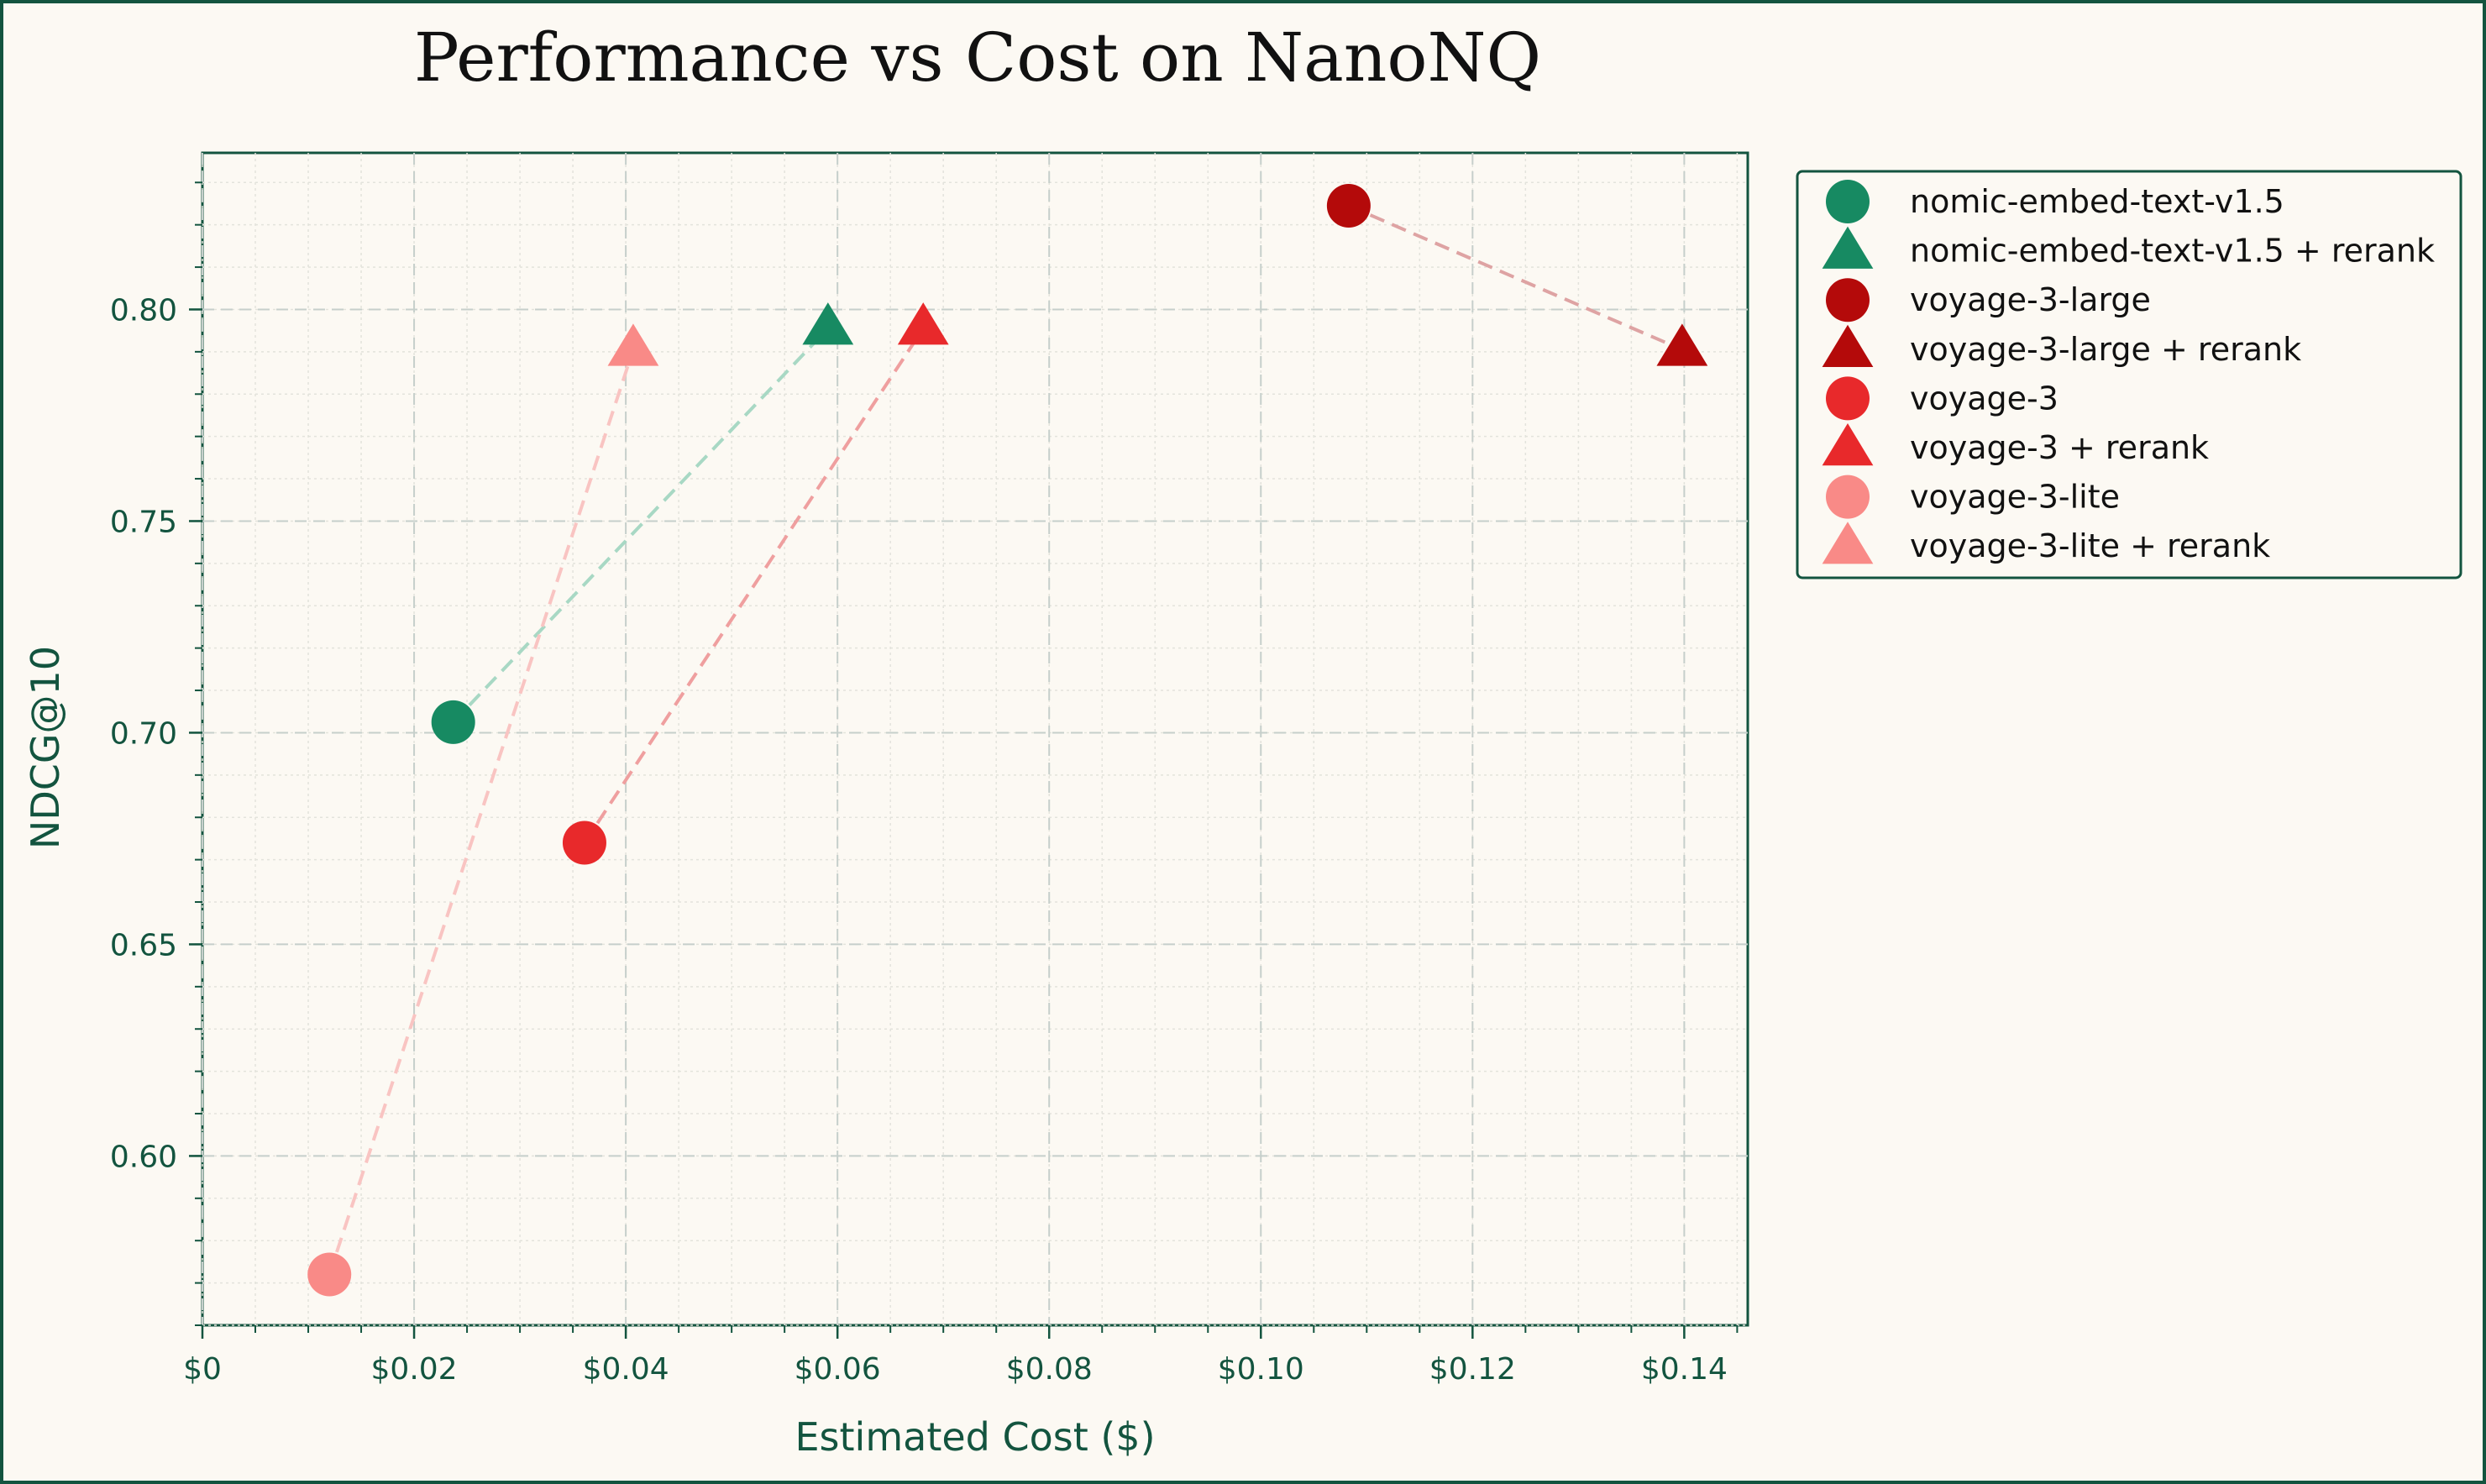 This screenshot has width=2486, height=1484. Describe the element at coordinates (2105, 349) in the screenshot. I see `legend-label: voyage-3-large + rerank` at that location.